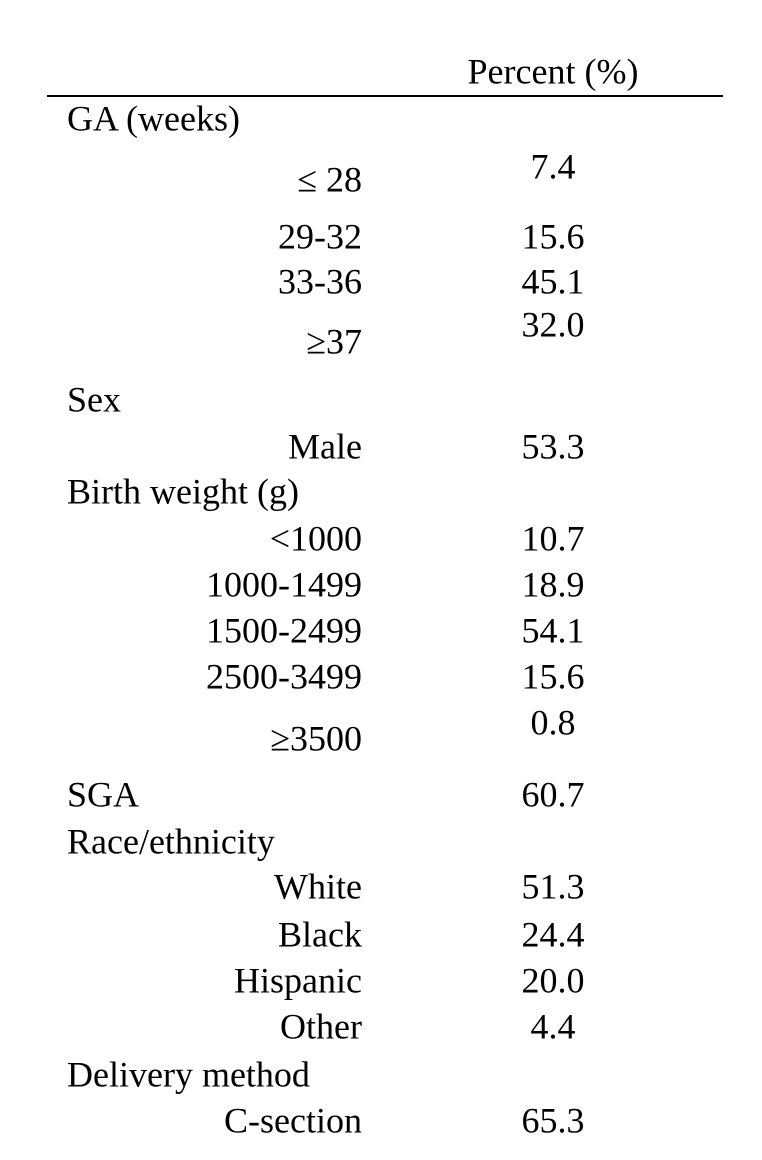 Image resolution: width=762 pixels, height=1160 pixels. What do you see at coordinates (321, 1026) in the screenshot?
I see `row-label: Other` at bounding box center [321, 1026].